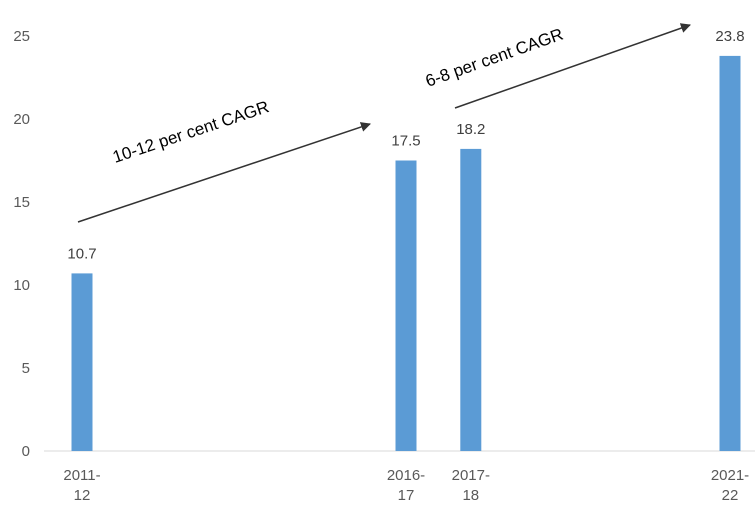 The image size is (755, 506). I want to click on cagr-annotation-2: 6-8 per cent CAGR, so click(557, 66).